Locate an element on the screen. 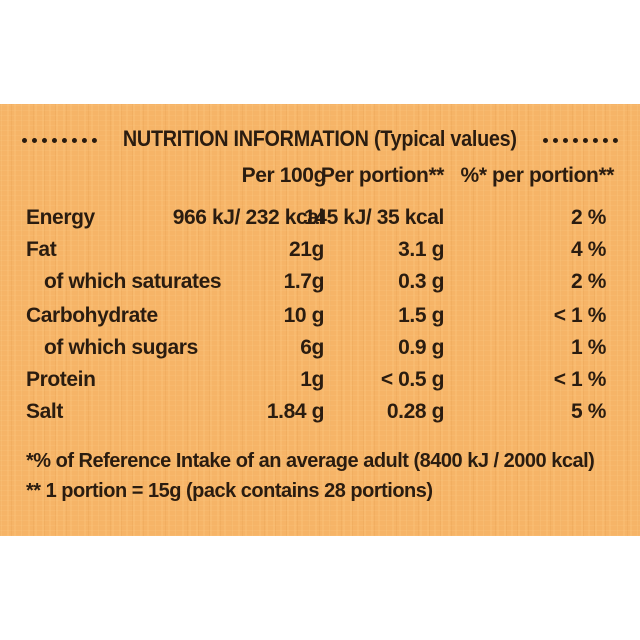 The image size is (640, 640). header-row: Per 100g Per portion** %* per portion** is located at coordinates (320, 179).